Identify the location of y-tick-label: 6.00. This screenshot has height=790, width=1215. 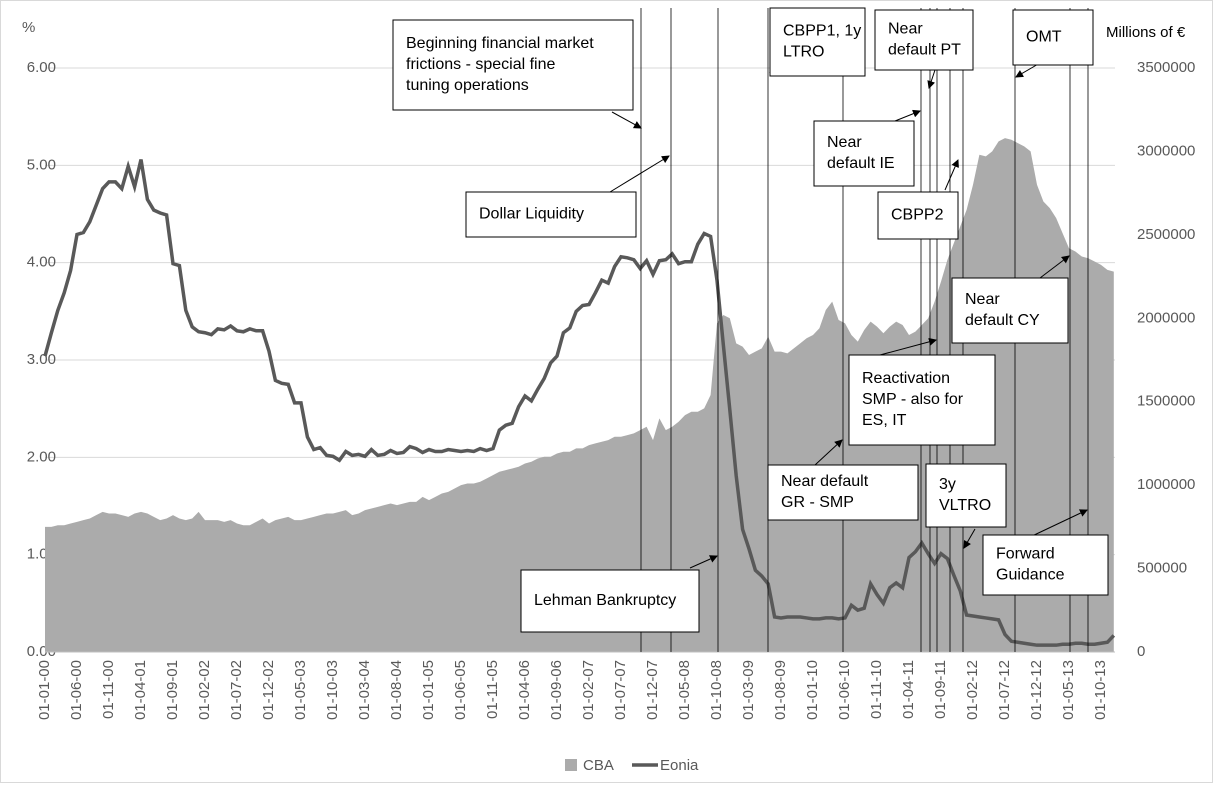
(41, 67).